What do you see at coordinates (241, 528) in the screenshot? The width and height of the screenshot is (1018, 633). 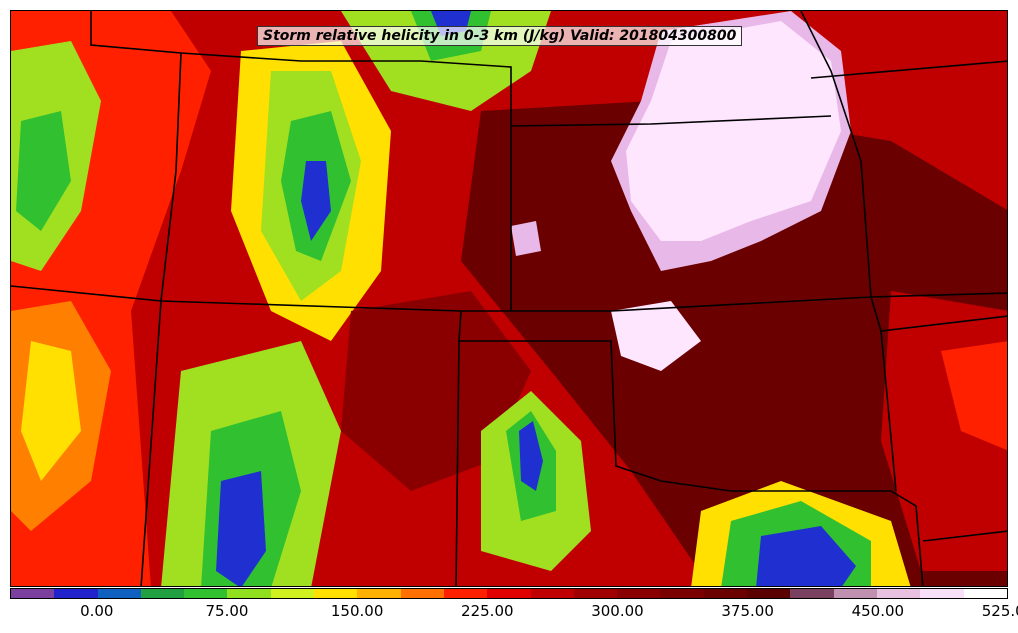 I see `field-s-blue` at bounding box center [241, 528].